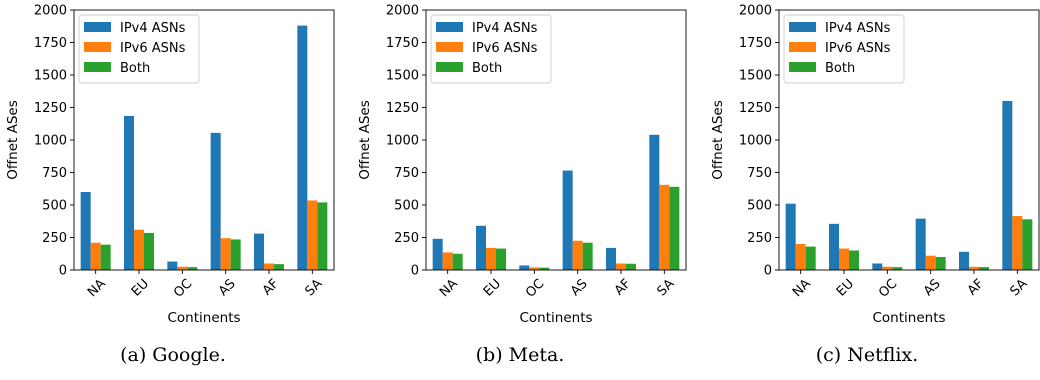 The width and height of the screenshot is (1040, 380). I want to click on y-tick-label: 0, so click(415, 271).